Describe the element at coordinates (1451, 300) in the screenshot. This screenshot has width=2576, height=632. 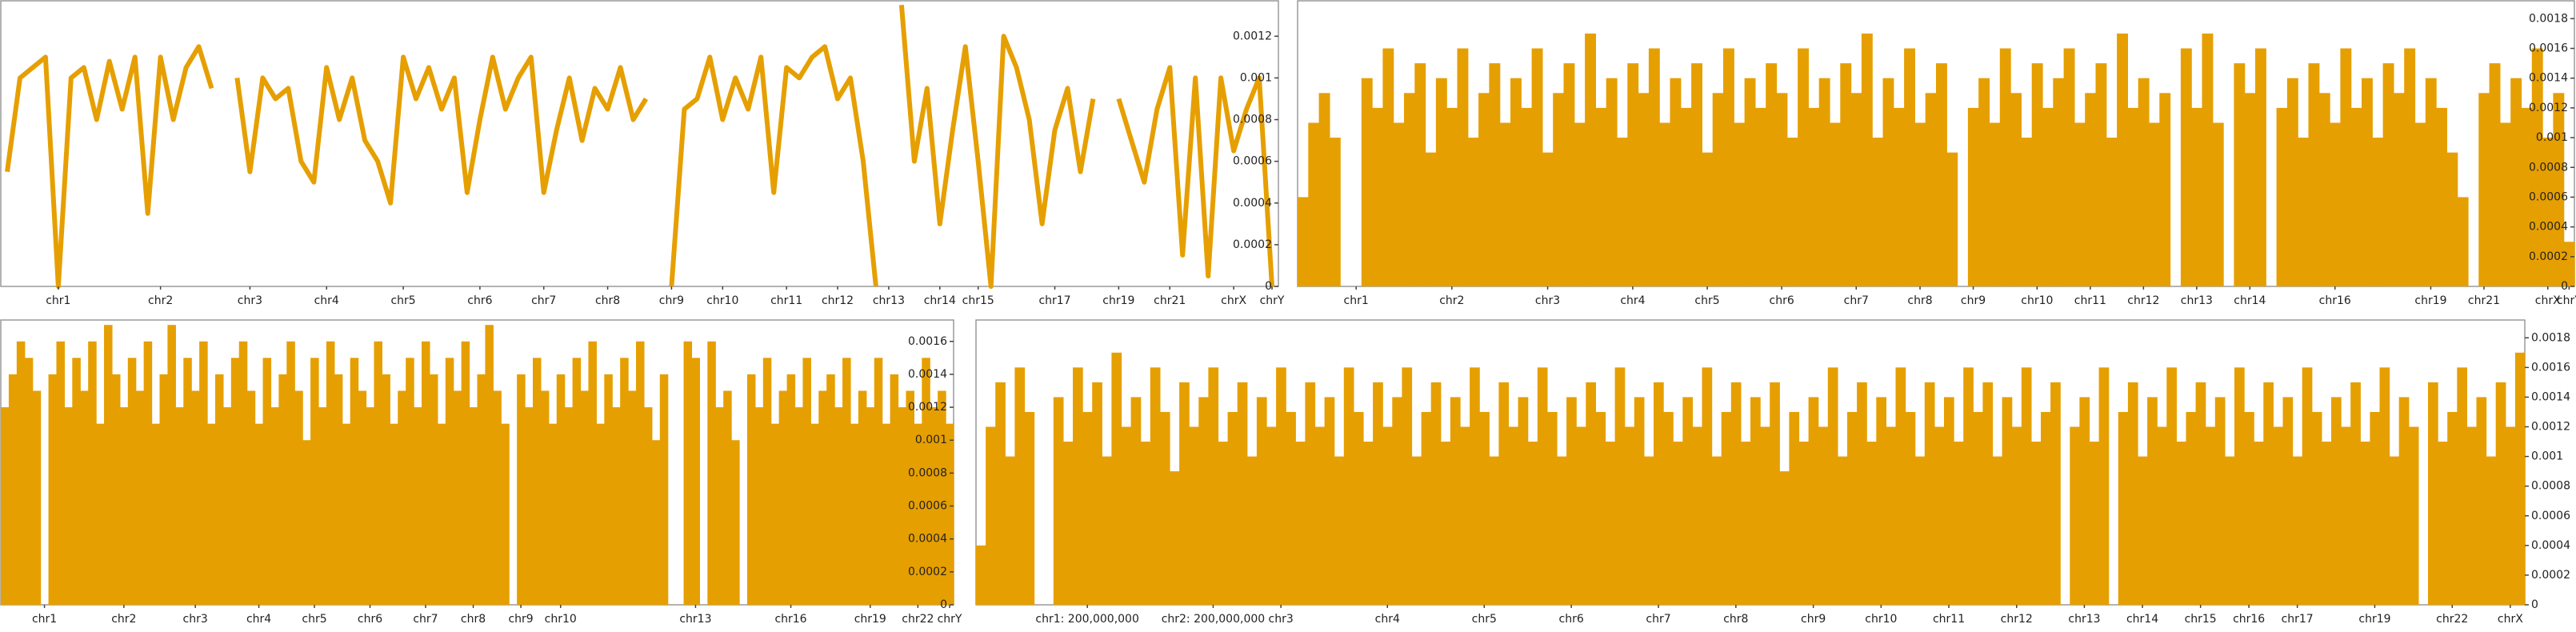
I see `x-tick-label: chr2` at that location.